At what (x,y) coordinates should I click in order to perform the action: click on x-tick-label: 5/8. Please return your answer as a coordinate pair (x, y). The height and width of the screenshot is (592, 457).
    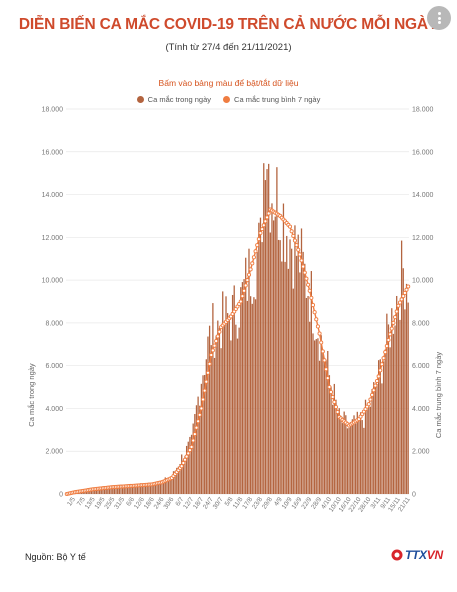
    Looking at the image, I should click on (229, 502).